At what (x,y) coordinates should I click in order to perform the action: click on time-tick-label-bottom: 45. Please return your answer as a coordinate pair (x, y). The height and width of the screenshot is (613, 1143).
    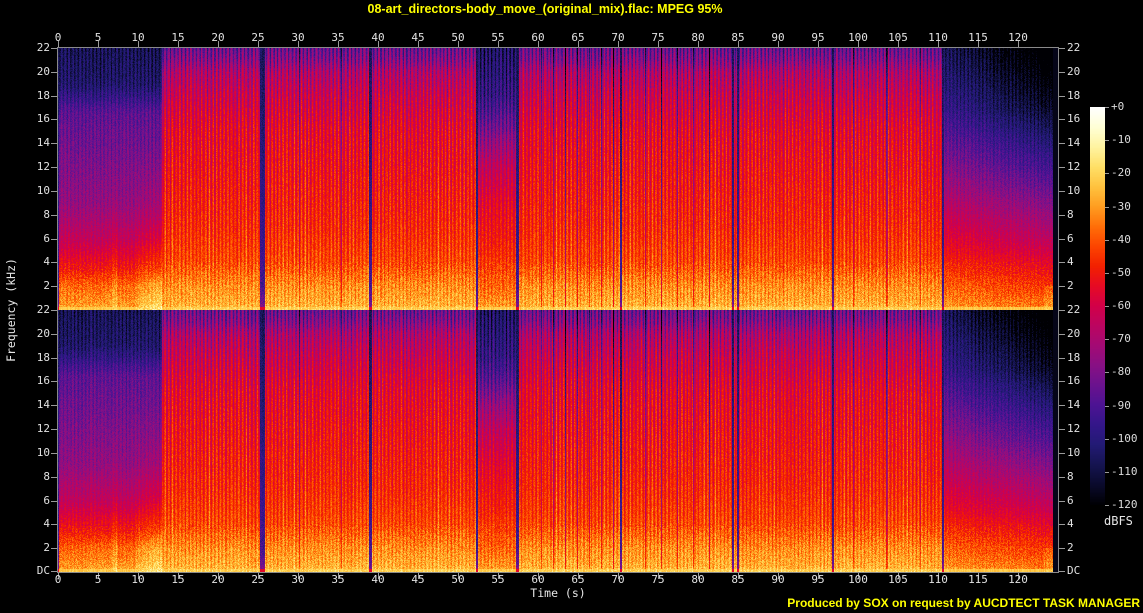
    Looking at the image, I should click on (418, 579).